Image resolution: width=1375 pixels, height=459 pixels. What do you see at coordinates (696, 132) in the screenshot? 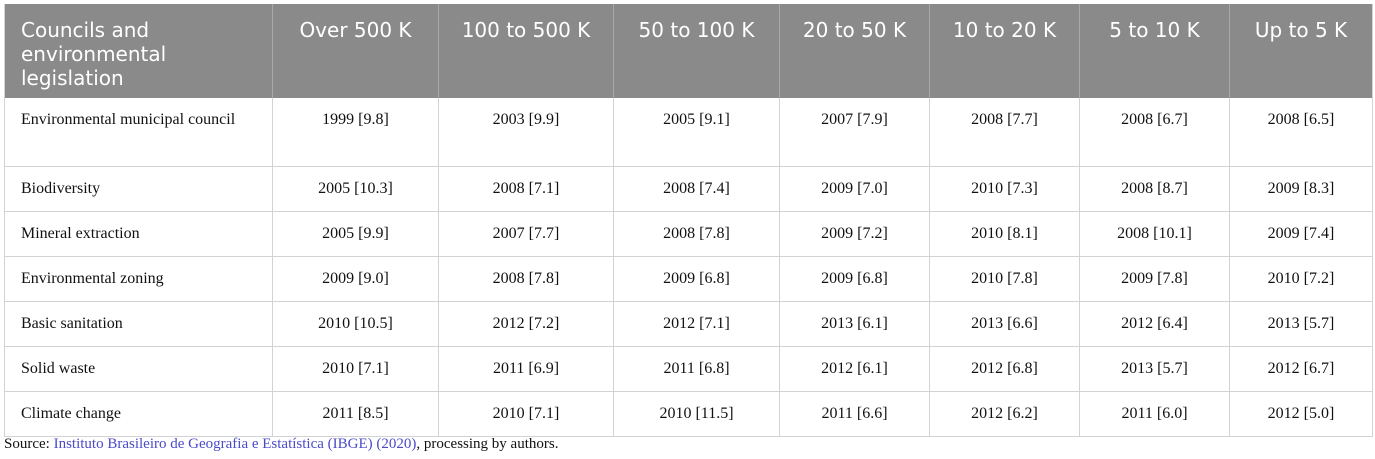
I see `table-cell: 2005 [9.1]` at bounding box center [696, 132].